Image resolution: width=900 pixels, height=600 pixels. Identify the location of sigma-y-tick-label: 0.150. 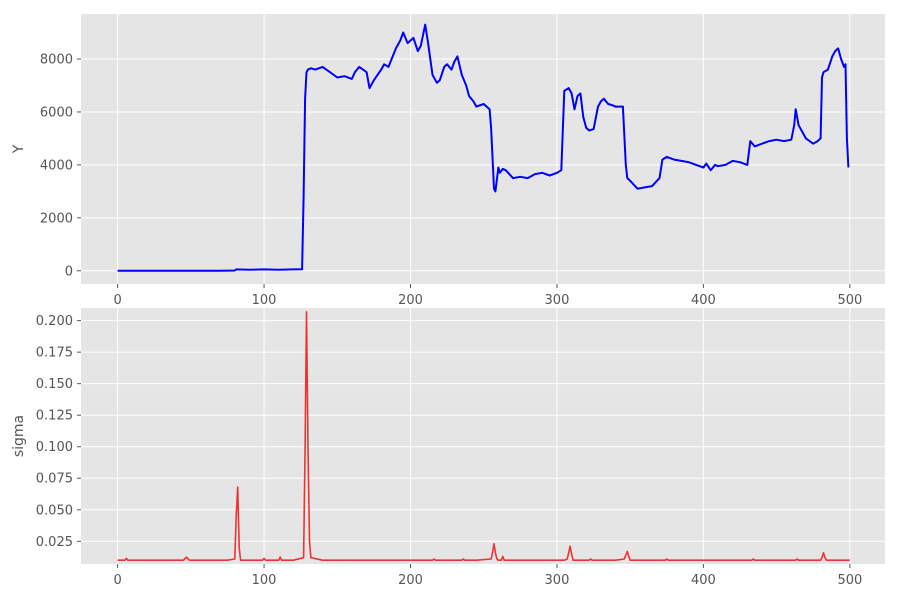
(54, 384).